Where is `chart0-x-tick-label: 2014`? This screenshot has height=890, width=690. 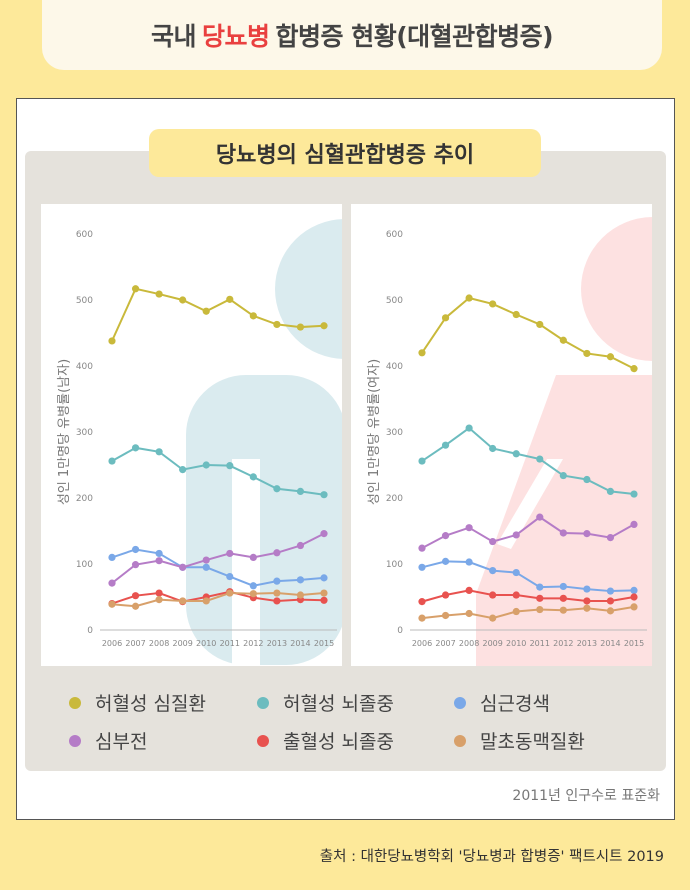 chart0-x-tick-label: 2014 is located at coordinates (300, 643).